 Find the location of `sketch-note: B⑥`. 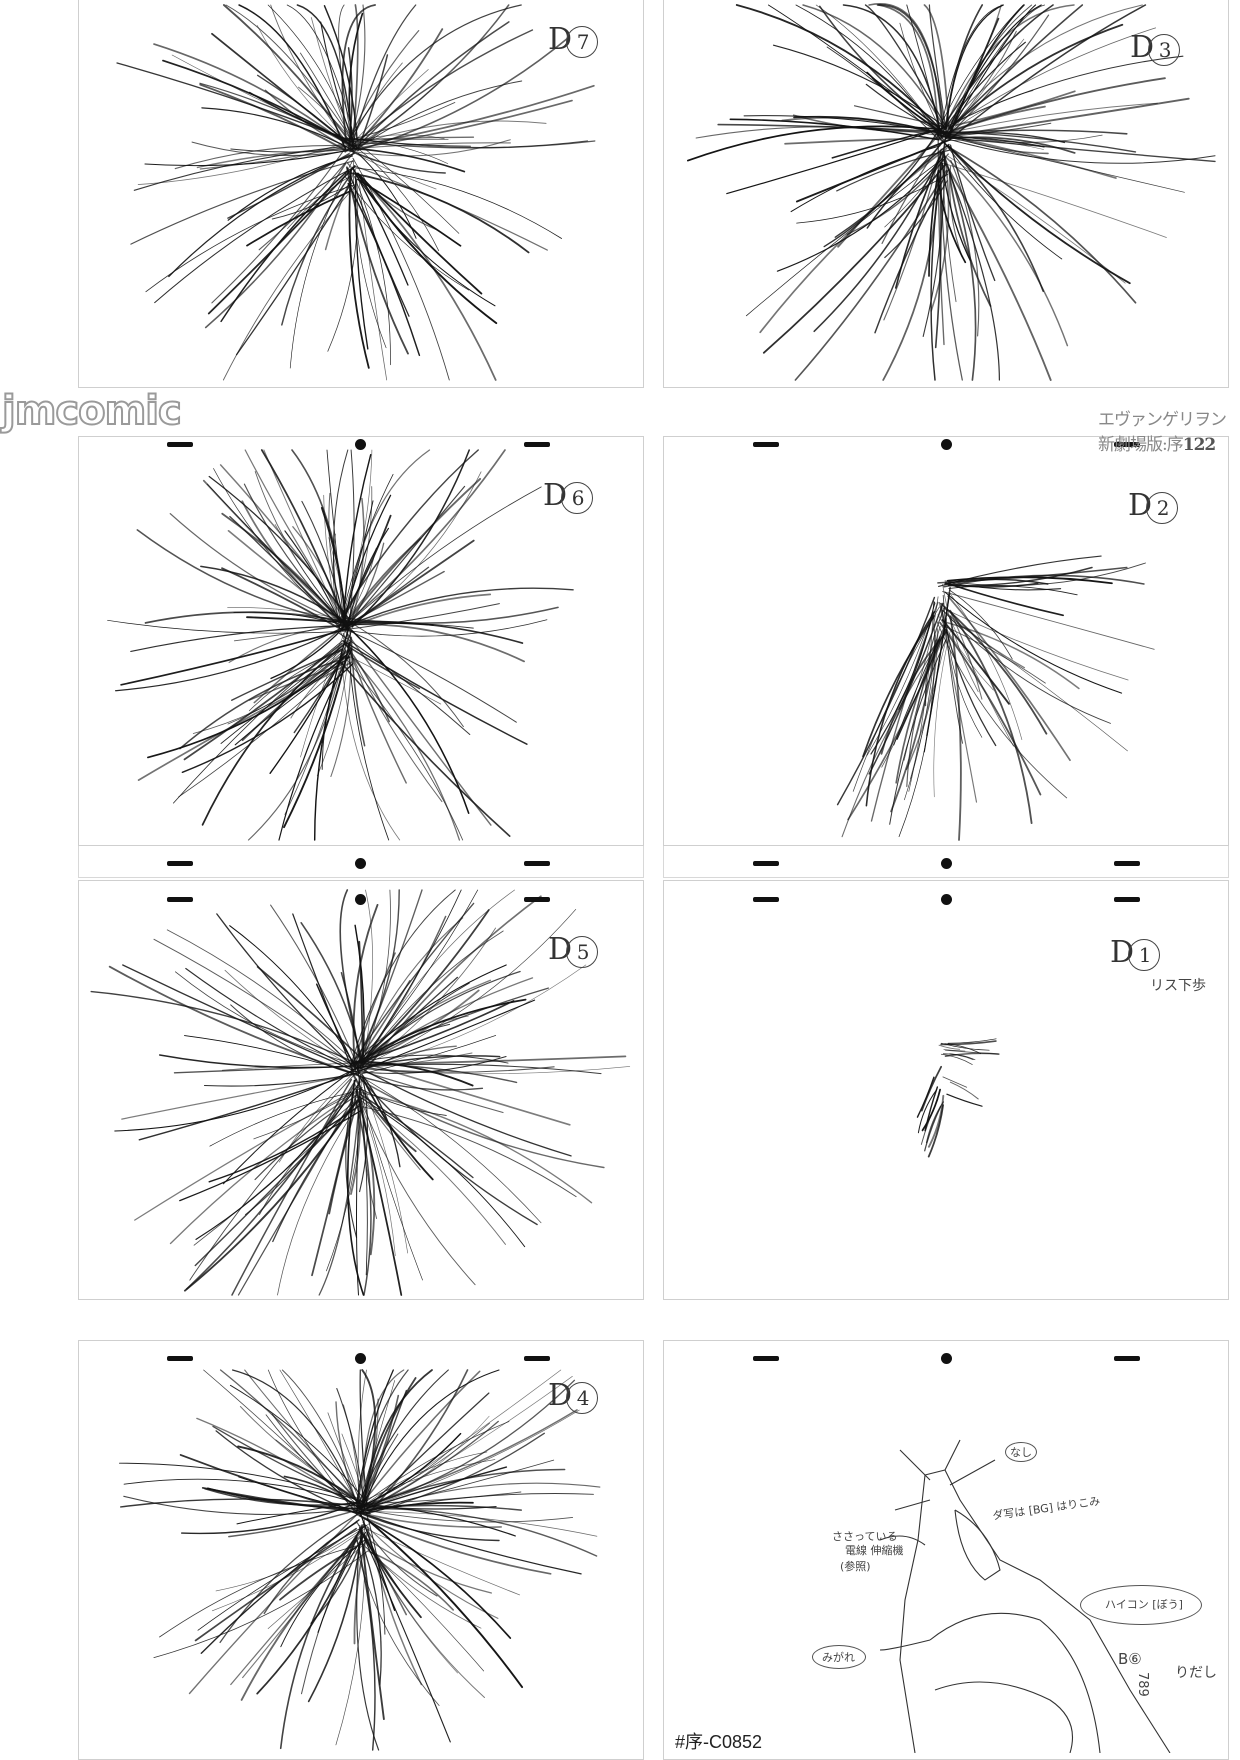

sketch-note: B⑥ is located at coordinates (1130, 1659).